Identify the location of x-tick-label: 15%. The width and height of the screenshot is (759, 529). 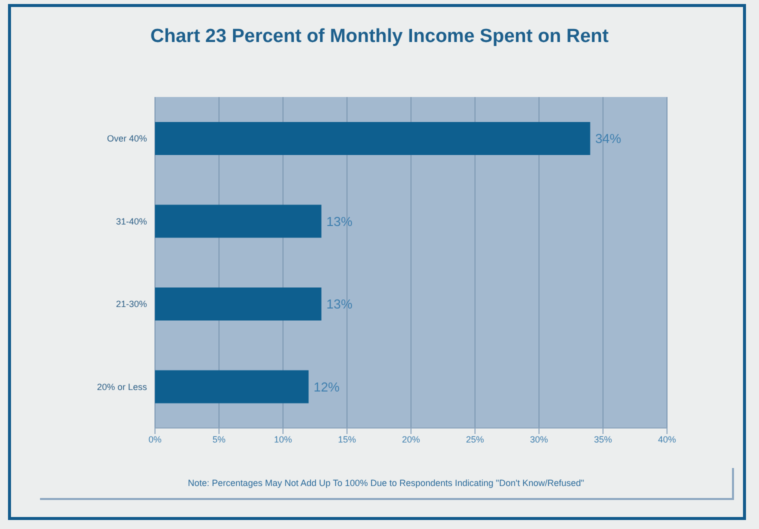
(347, 439).